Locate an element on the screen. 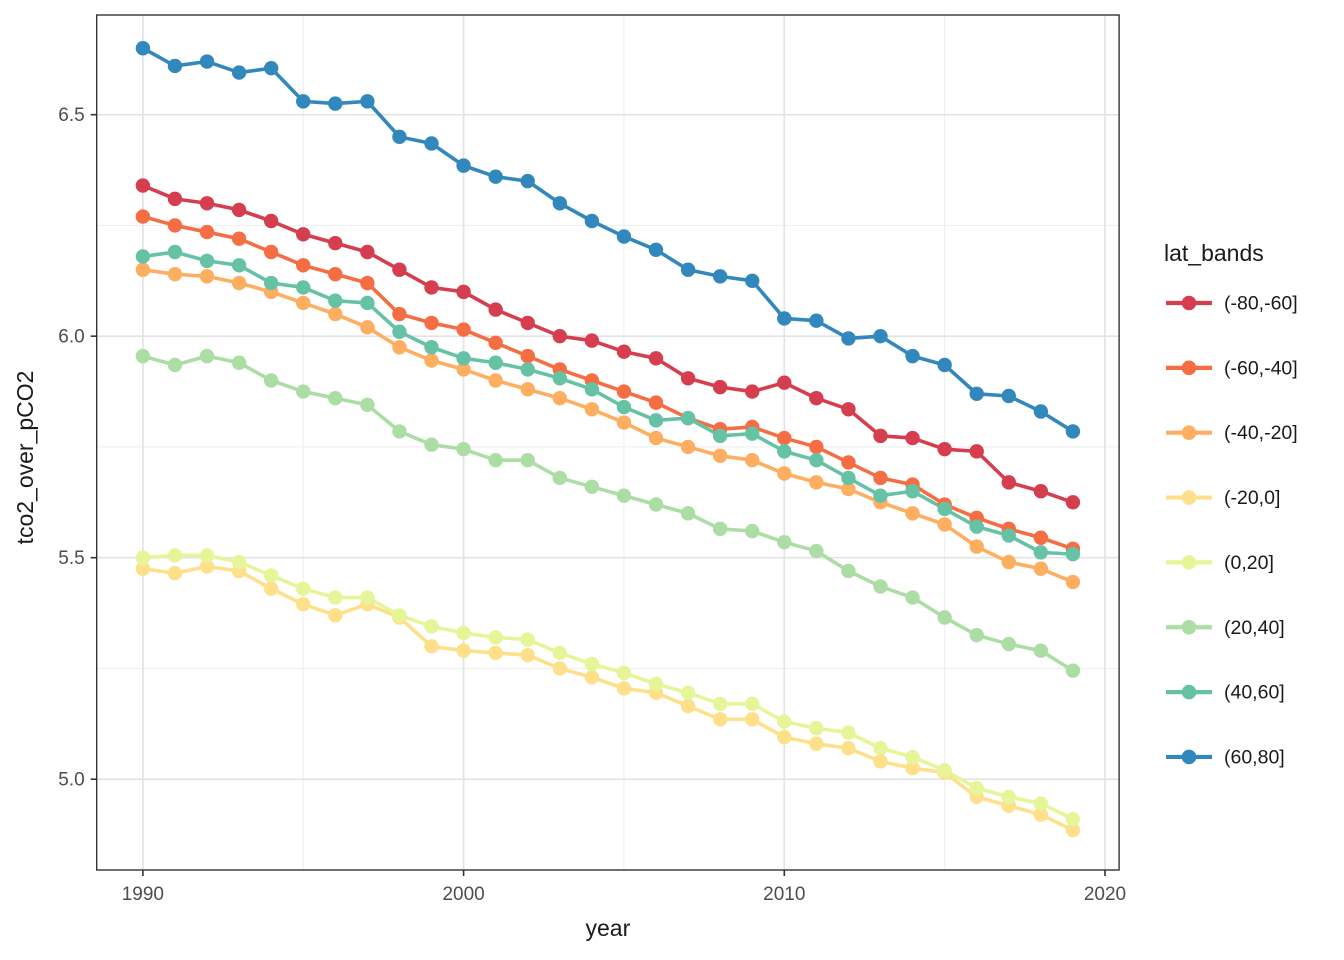 This screenshot has height=960, width=1344. x-tick-label: 2010 is located at coordinates (784, 894).